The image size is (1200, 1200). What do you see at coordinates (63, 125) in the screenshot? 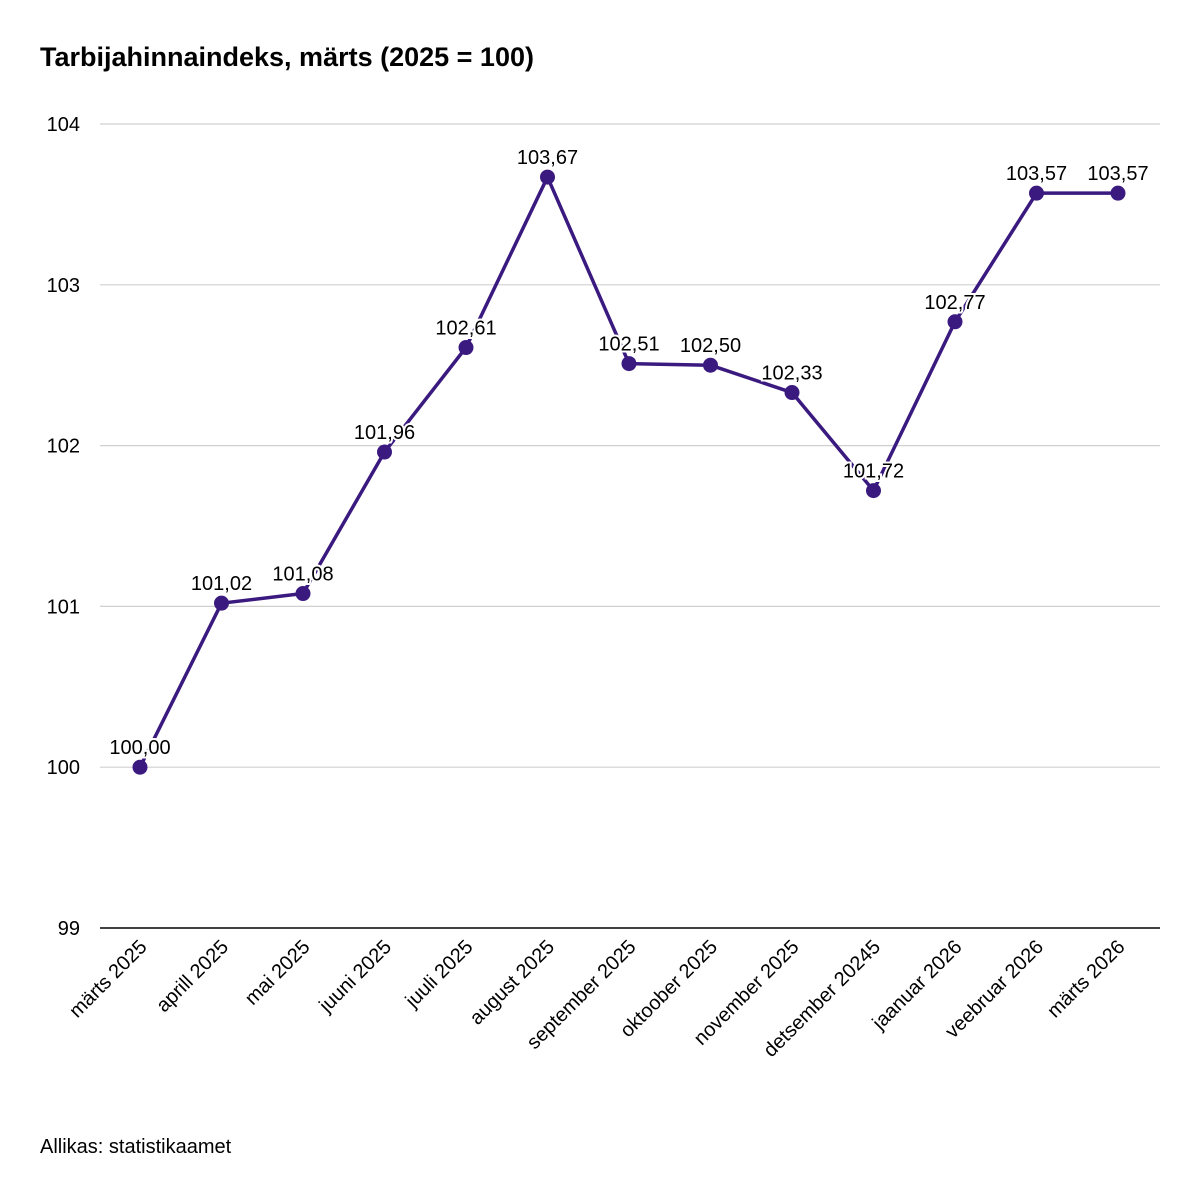
I see `y-tick-label: 104` at bounding box center [63, 125].